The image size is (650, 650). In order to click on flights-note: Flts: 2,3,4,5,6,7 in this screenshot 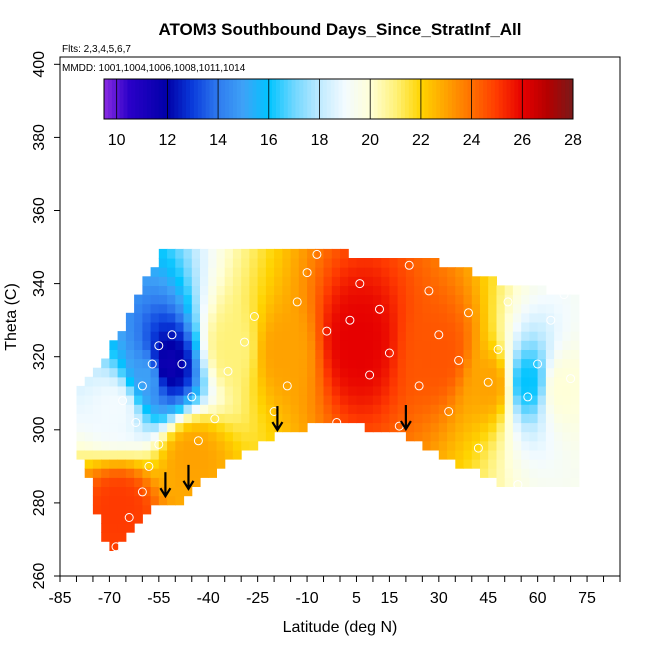, I will do `click(96, 49)`.